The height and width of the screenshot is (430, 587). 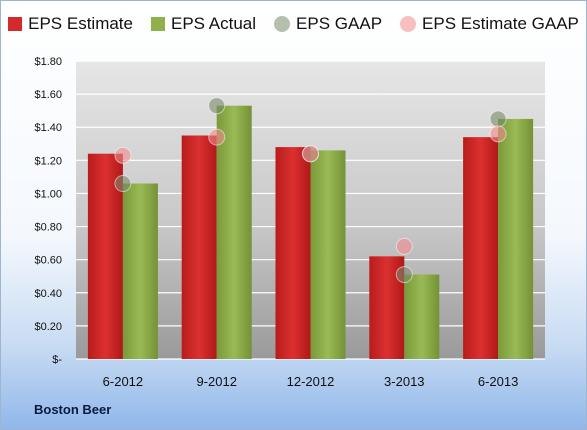 What do you see at coordinates (234, 232) in the screenshot?
I see `bar-eps-actual-9-2012` at bounding box center [234, 232].